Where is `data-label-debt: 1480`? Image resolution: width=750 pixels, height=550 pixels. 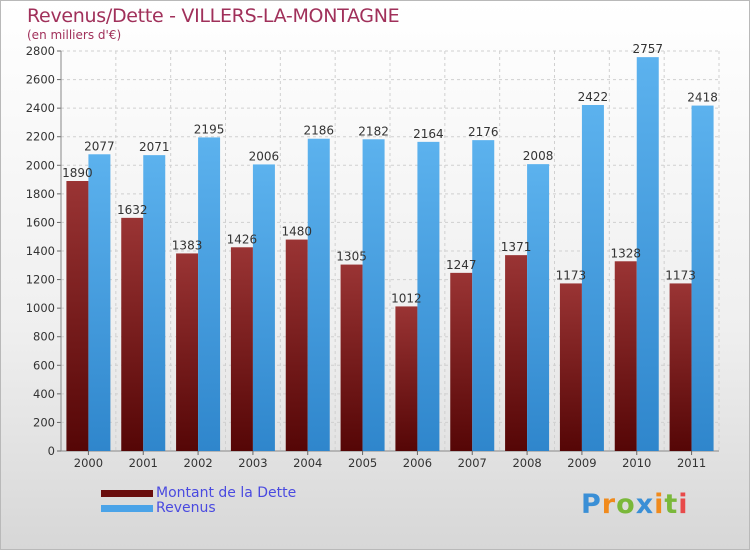 data-label-debt: 1480 is located at coordinates (296, 232).